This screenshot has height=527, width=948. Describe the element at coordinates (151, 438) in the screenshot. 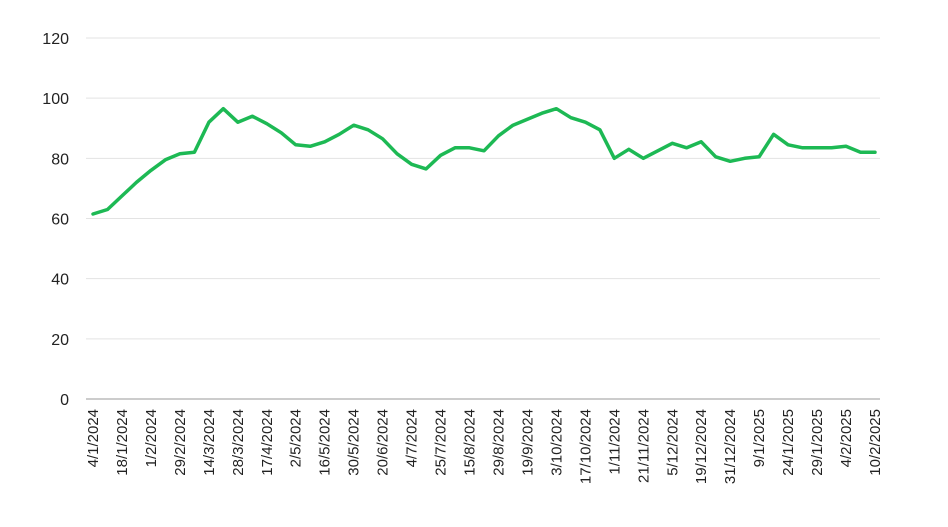

I see `x-tick-label: 1/2/2024` at that location.